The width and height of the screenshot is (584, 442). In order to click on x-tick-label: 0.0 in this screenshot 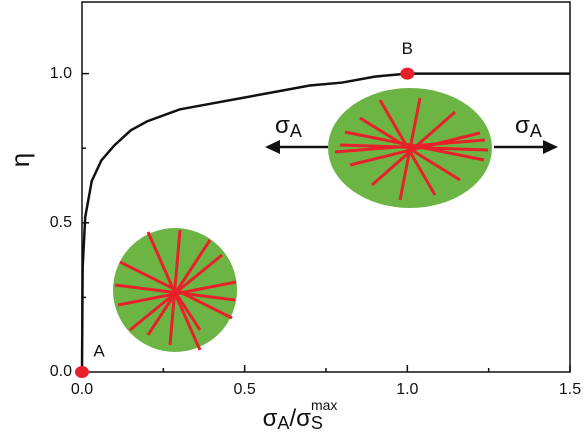, I will do `click(82, 389)`.